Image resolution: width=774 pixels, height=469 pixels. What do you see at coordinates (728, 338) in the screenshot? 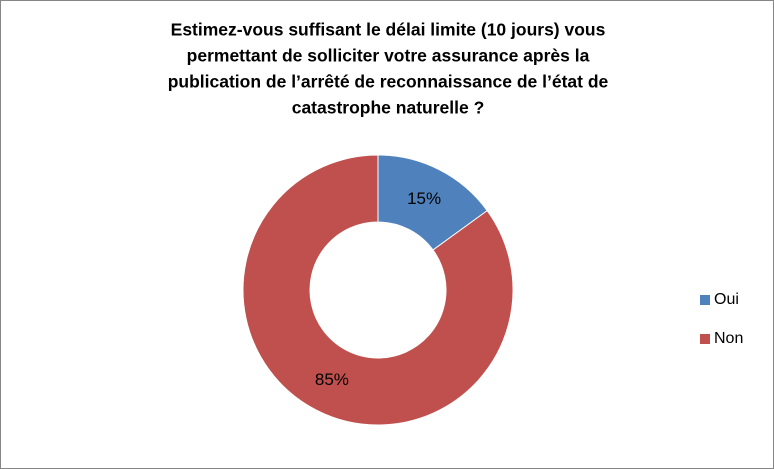
I see `legend-label: Non` at bounding box center [728, 338].